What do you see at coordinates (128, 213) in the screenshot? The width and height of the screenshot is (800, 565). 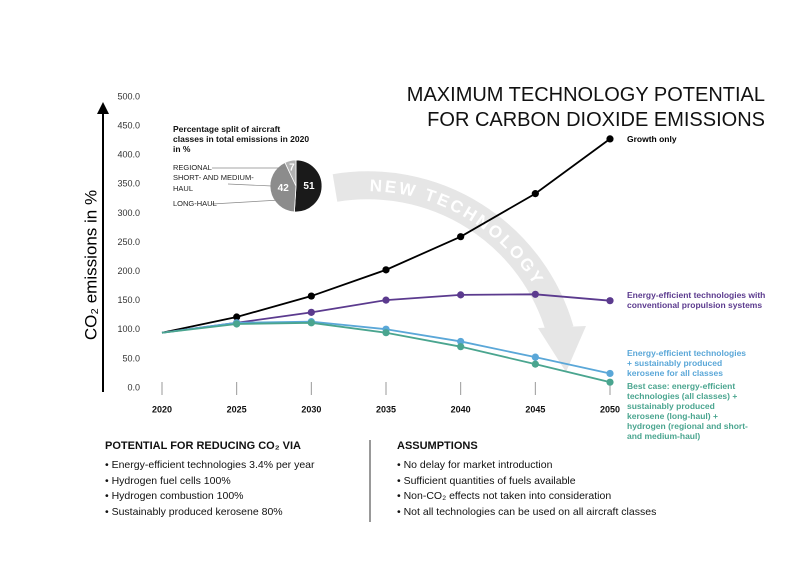 I see `y-tick-label: 300.0` at bounding box center [128, 213].